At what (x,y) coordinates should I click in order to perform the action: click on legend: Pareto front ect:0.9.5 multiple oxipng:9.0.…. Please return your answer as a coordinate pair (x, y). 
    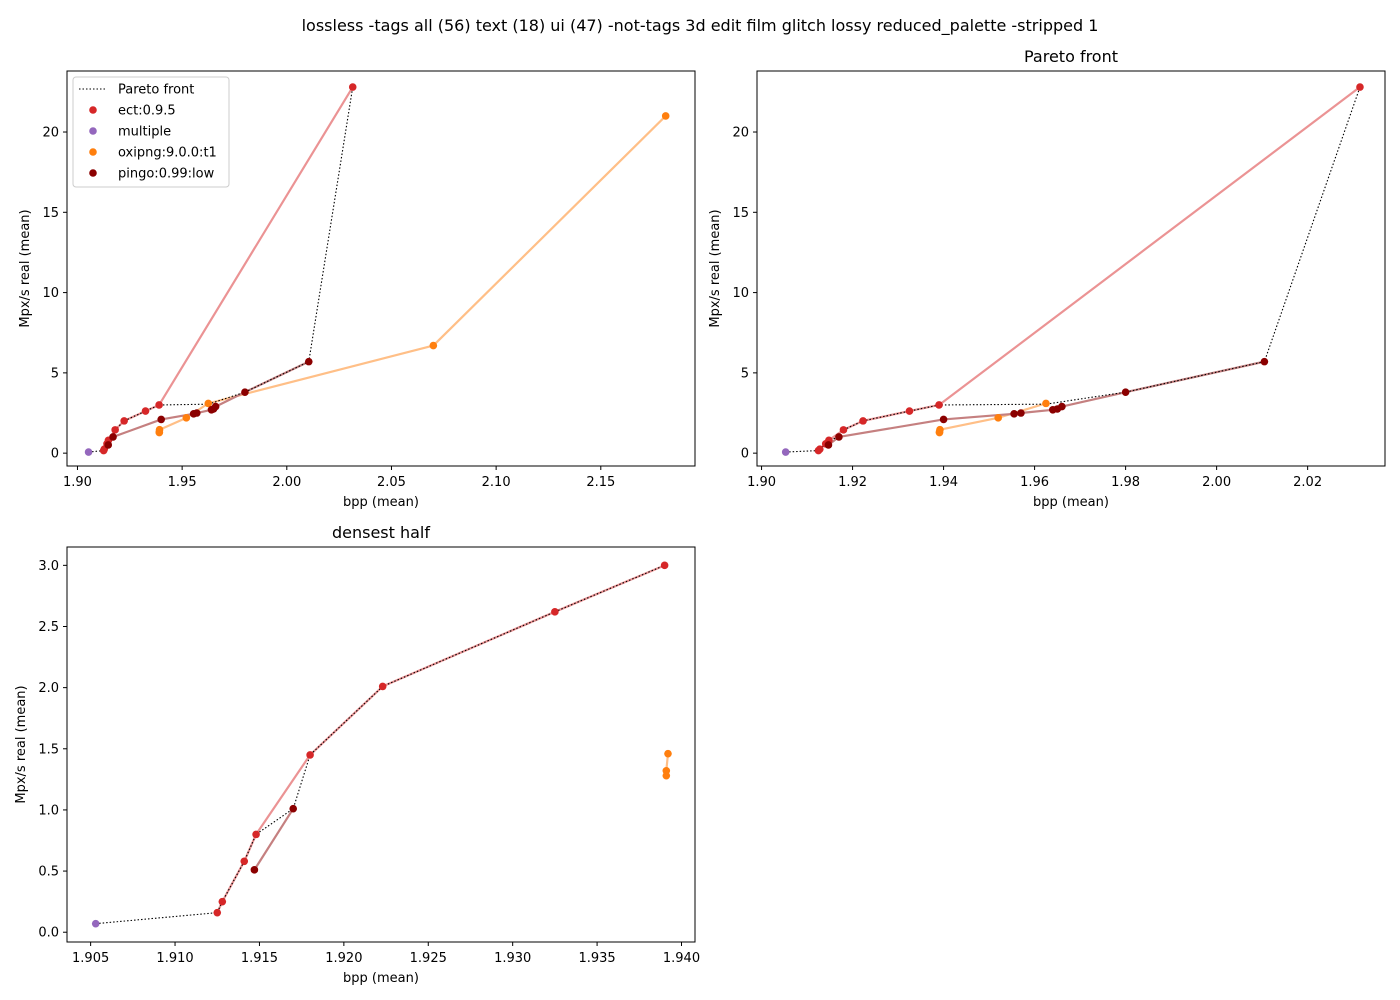
    Looking at the image, I should click on (151, 132).